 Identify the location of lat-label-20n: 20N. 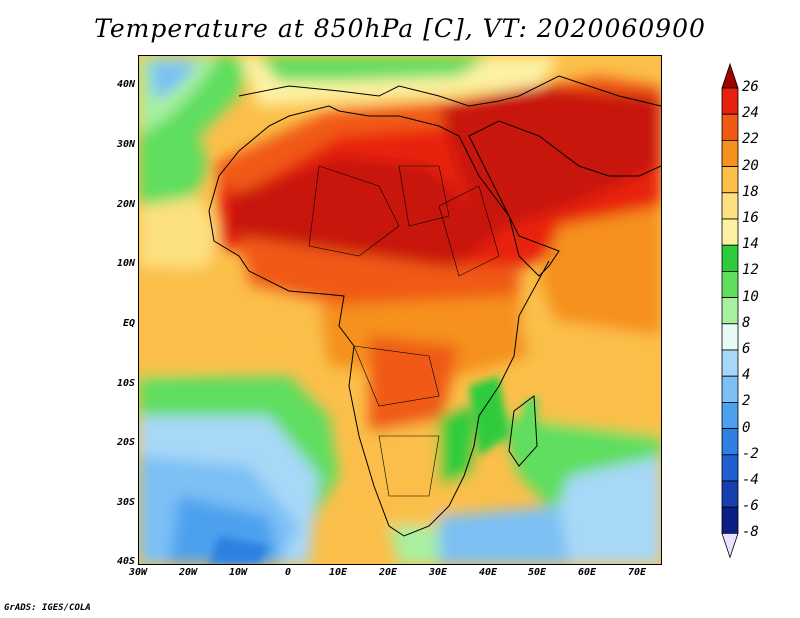
(125, 204).